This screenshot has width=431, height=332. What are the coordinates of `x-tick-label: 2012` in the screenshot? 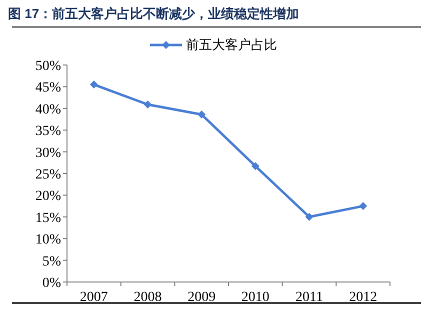 It's located at (363, 297).